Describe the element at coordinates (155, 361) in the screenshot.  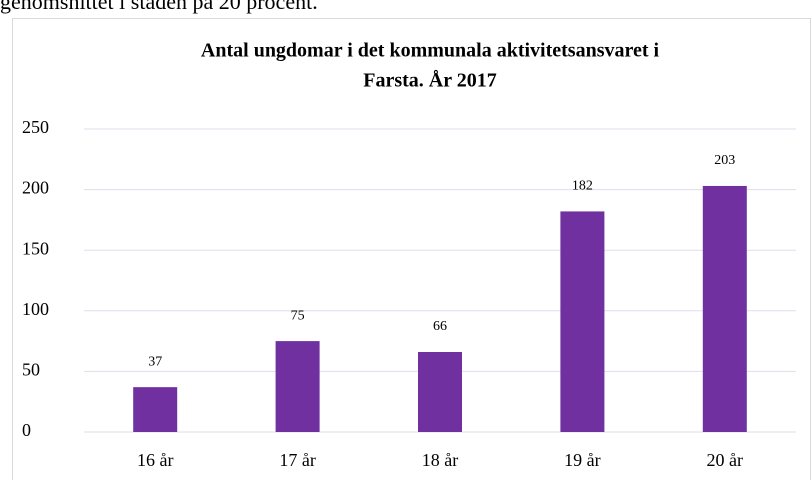
I see `data-label: 37` at that location.